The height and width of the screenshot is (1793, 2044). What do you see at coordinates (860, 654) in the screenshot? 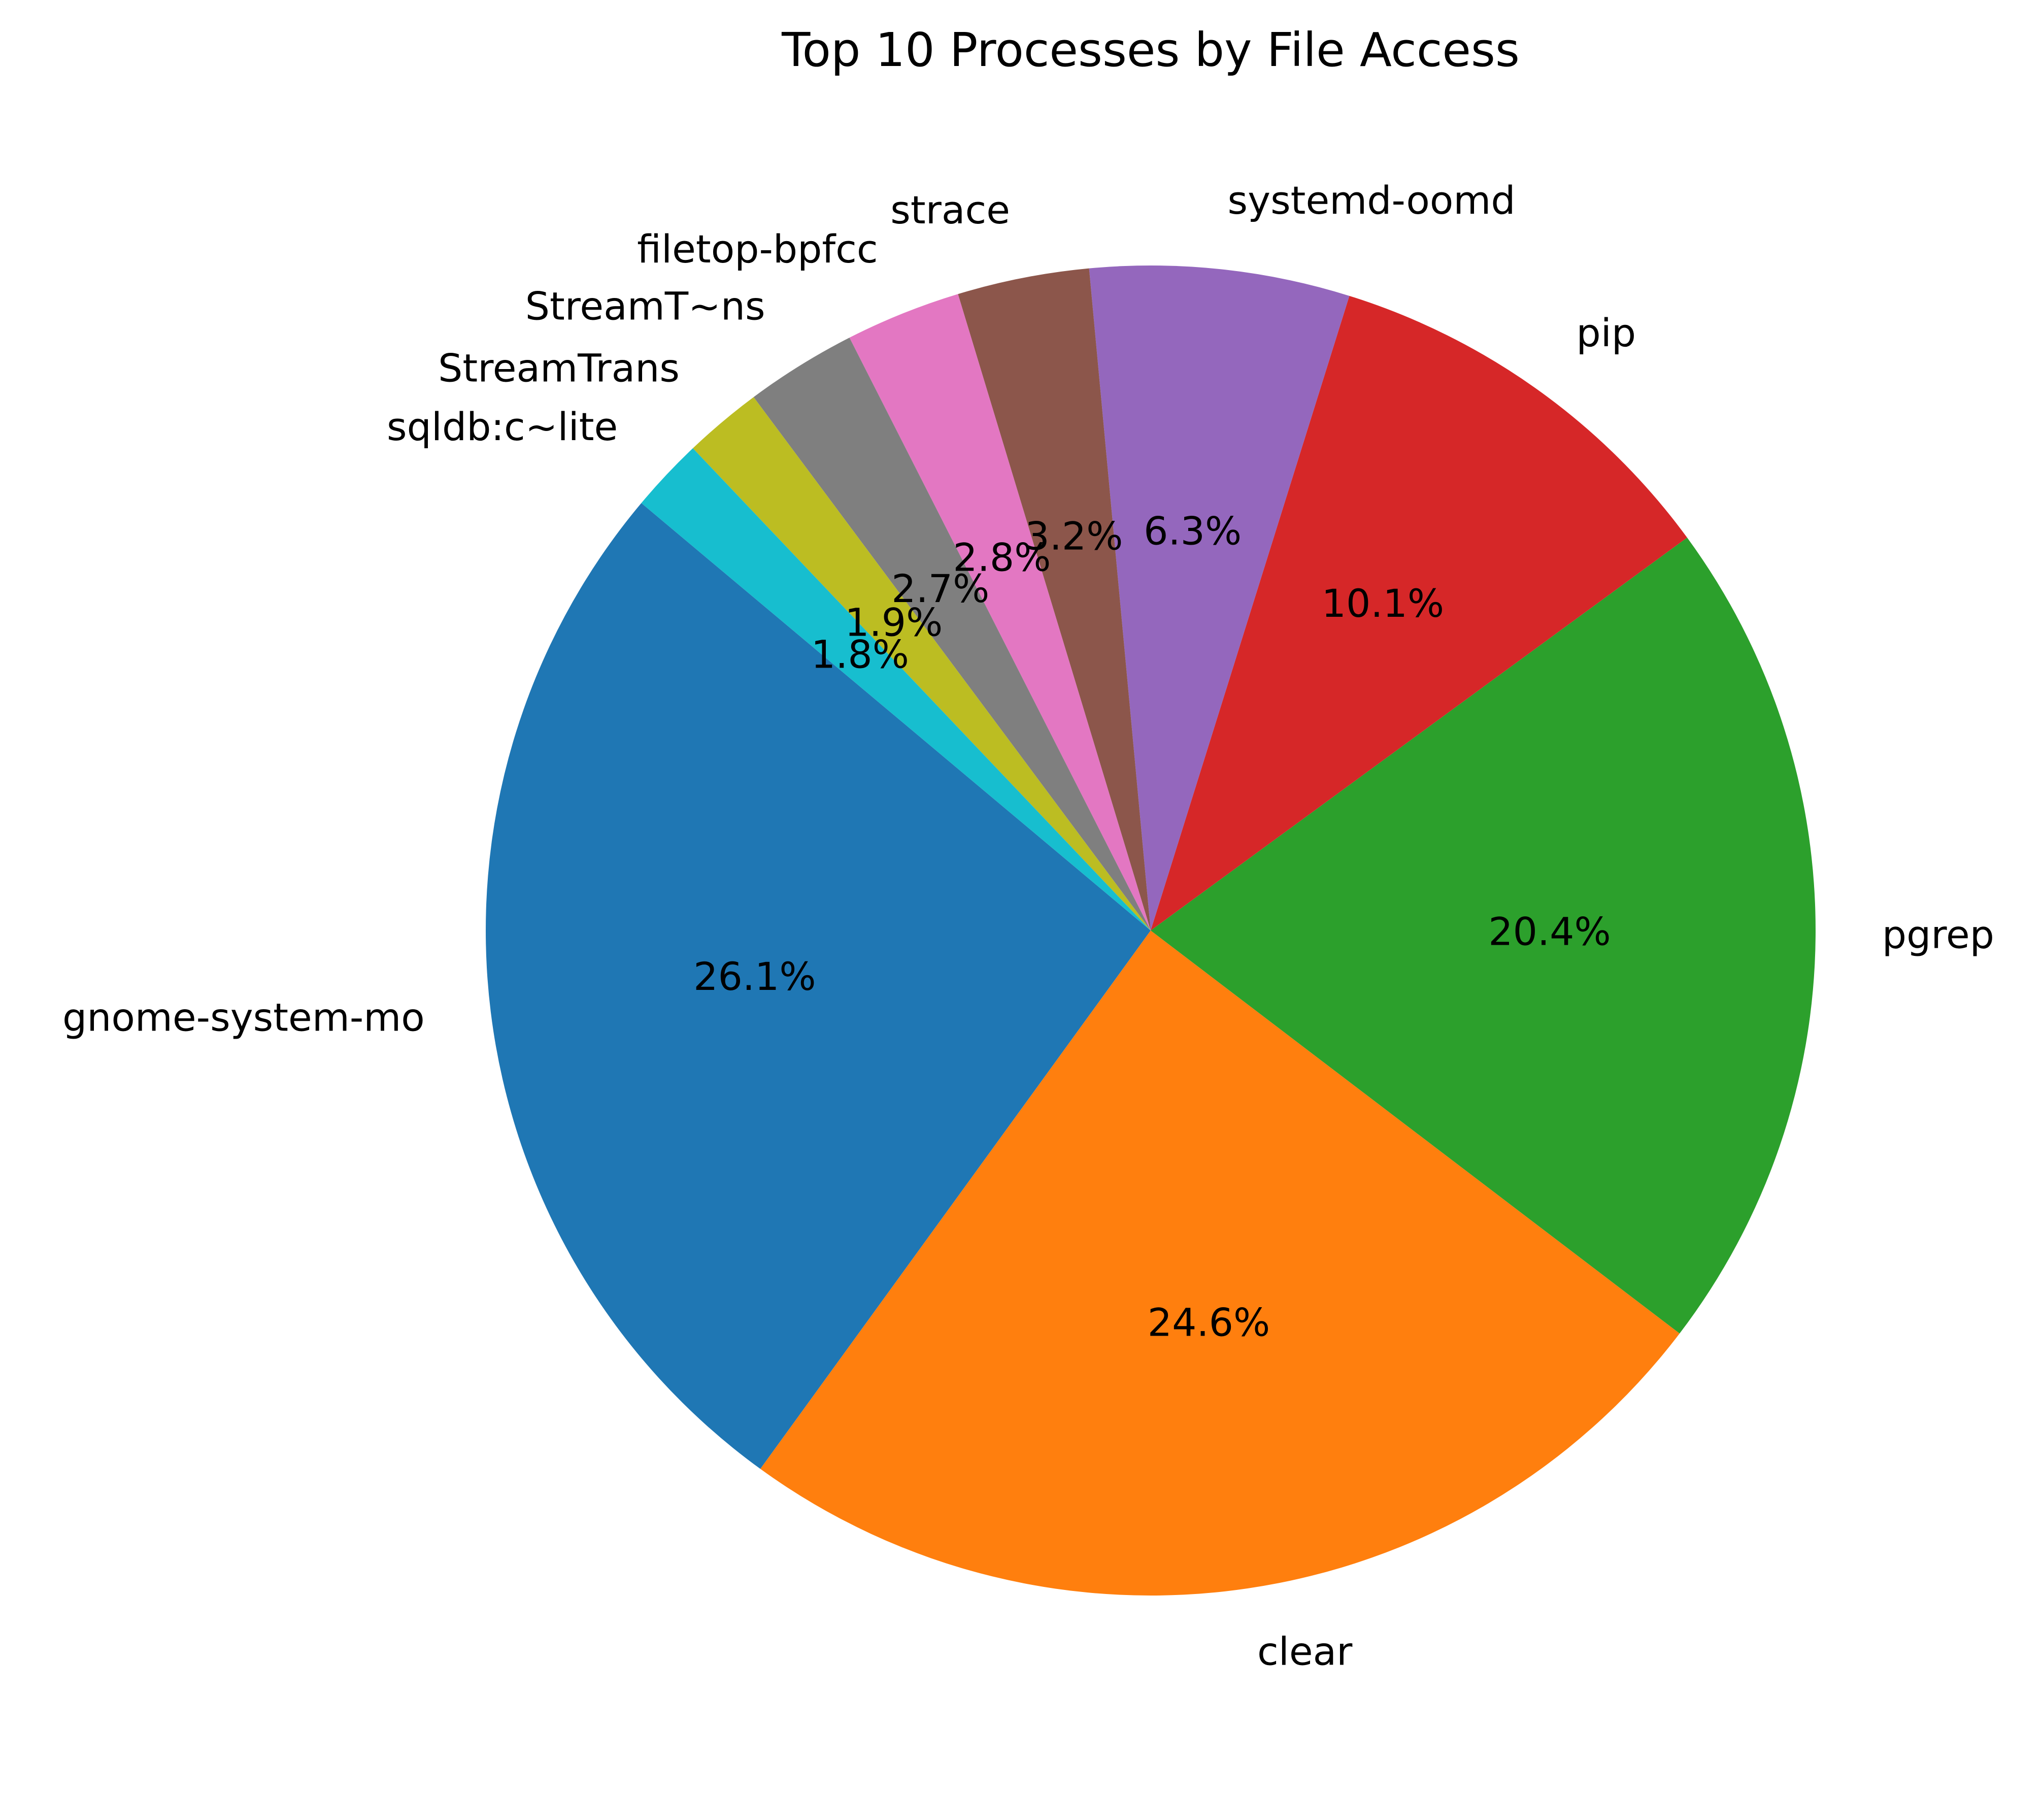
I see `slice-percent-sqldb-c-lite: 1.8%` at bounding box center [860, 654].